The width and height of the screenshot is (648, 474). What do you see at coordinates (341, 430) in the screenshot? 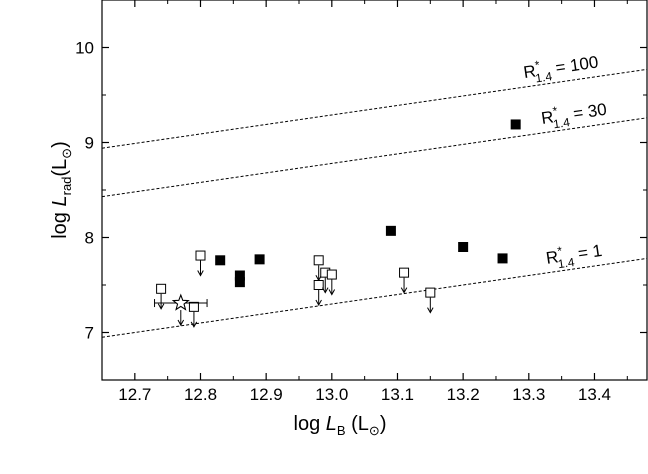
I see `x-axis-label-sub: B` at bounding box center [341, 430].